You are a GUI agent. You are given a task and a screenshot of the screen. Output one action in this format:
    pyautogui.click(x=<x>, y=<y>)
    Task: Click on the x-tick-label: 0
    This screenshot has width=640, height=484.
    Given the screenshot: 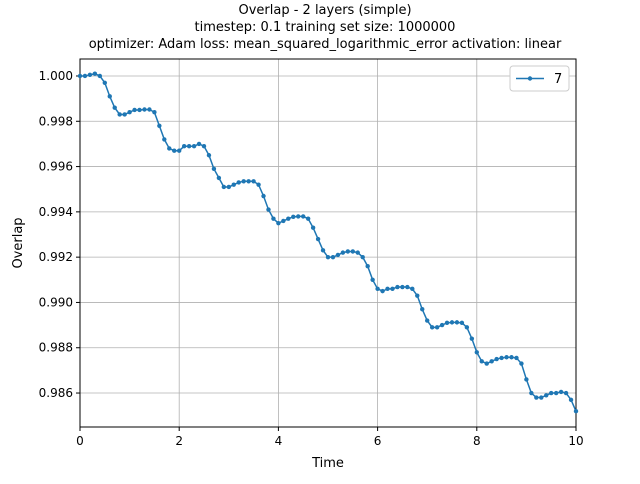 What is the action you would take?
    pyautogui.click(x=80, y=441)
    